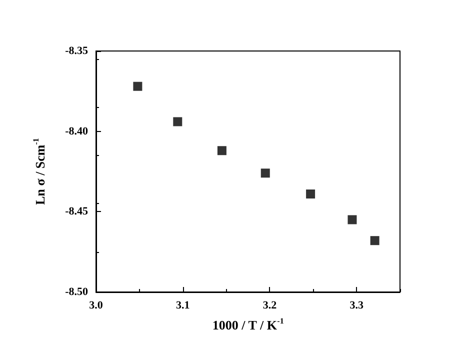  I want to click on x-tick-label: 3.2, so click(270, 306).